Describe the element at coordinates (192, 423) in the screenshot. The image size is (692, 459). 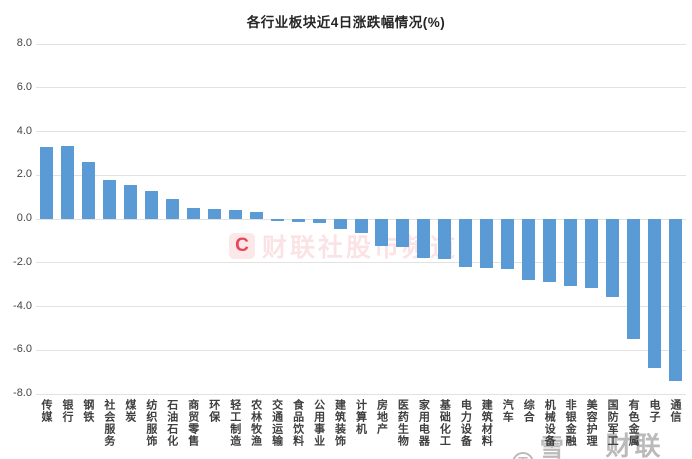
I see `x-axis-label: 商贸零售` at that location.